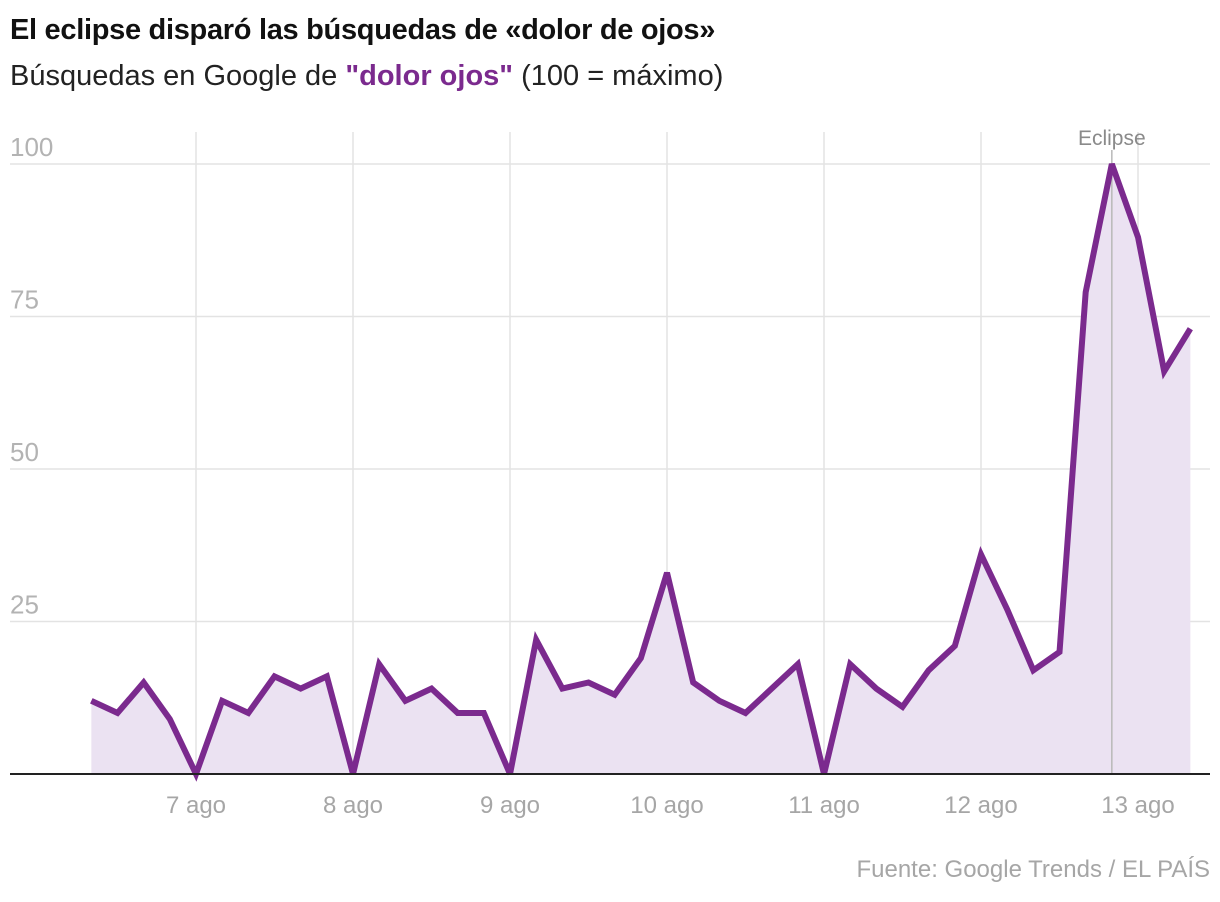 This screenshot has height=902, width=1220. Describe the element at coordinates (618, 76) in the screenshot. I see `subtitle-suffix: (100 = máximo)` at that location.